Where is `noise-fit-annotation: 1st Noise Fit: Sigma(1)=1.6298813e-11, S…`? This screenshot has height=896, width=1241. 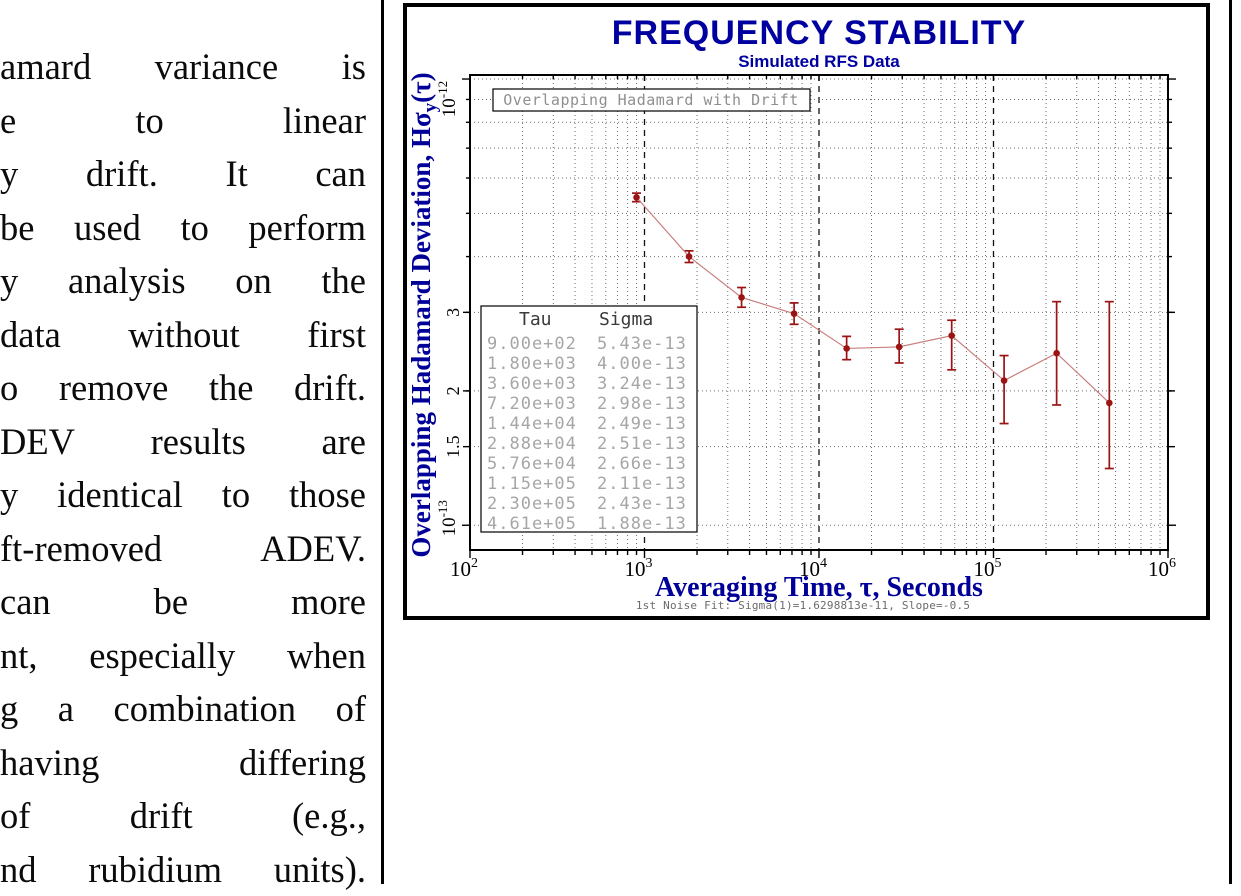
noise-fit-annotation: 1st Noise Fit: Sigma(1)=1.6298813e-11, S… is located at coordinates (803, 605).